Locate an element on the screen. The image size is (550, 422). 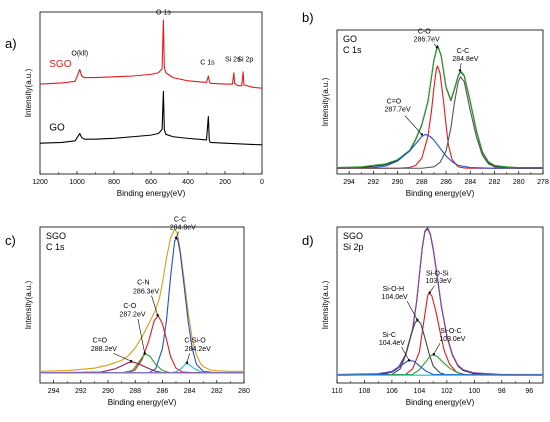
x-tick-label: 286 is located at coordinates (446, 182).